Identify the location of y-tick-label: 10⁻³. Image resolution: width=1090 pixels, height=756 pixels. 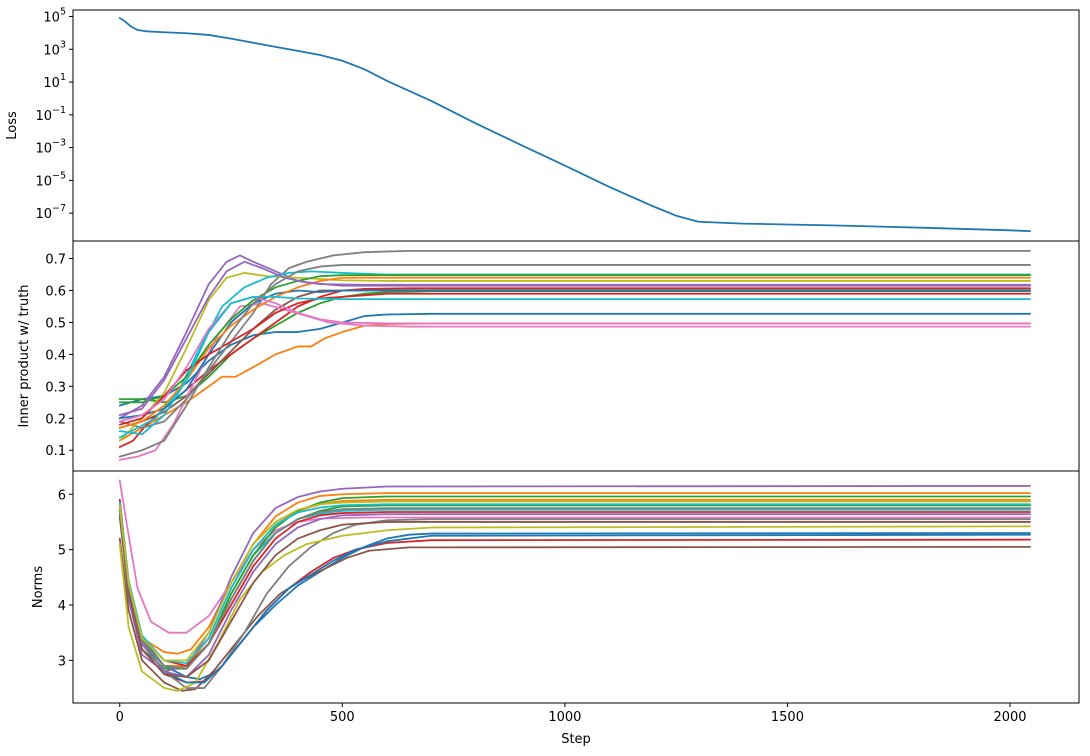
(50, 147).